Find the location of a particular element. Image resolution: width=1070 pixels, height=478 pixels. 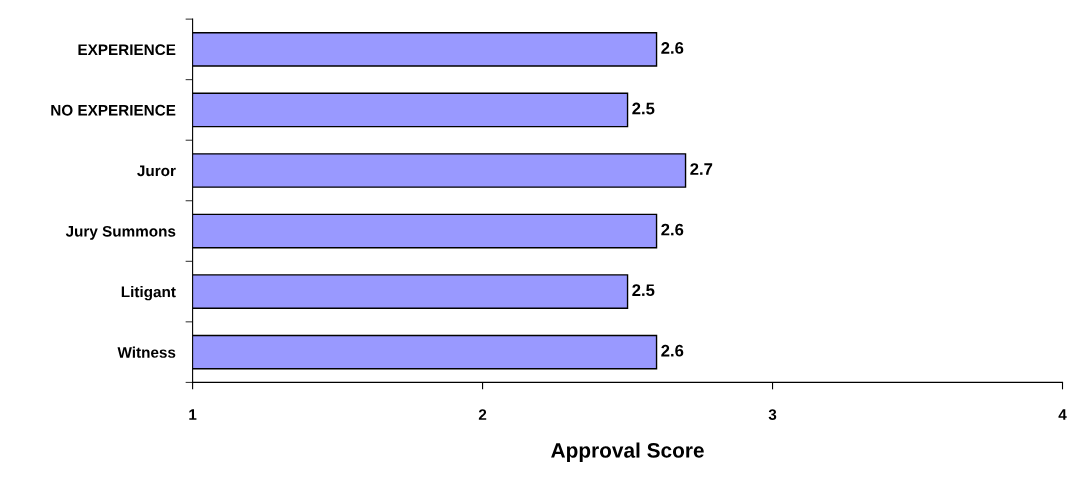

x-axis-title: Approval Score is located at coordinates (627, 452).